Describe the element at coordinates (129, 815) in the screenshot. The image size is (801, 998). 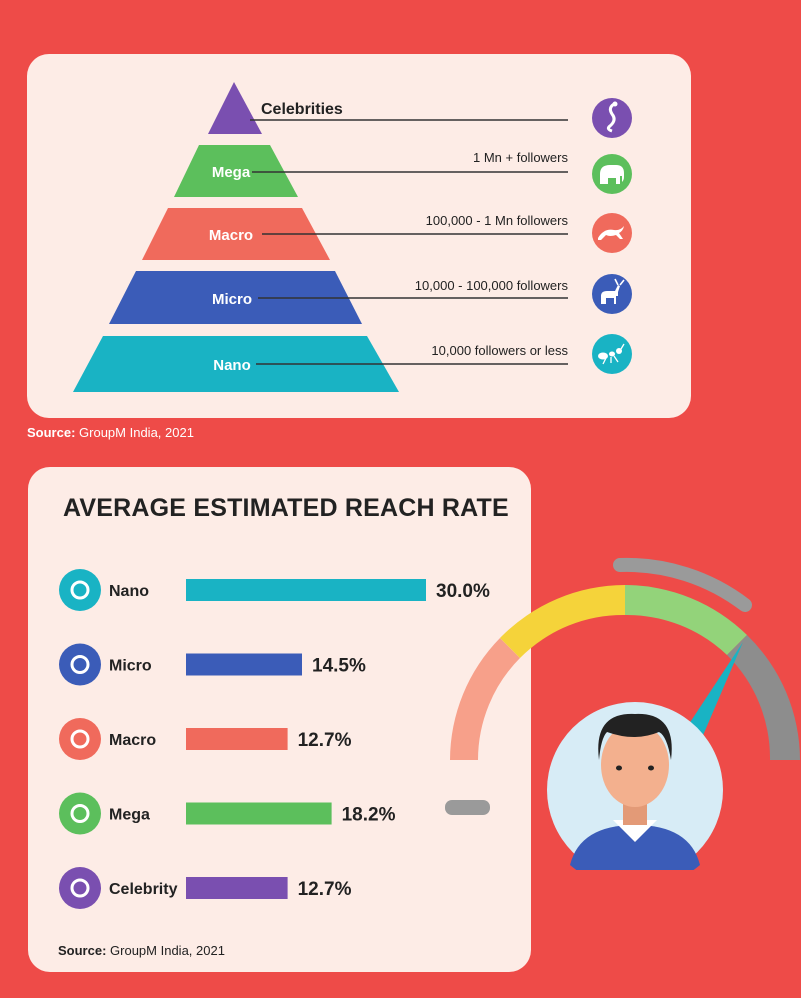
I see `category-label: Mega` at that location.